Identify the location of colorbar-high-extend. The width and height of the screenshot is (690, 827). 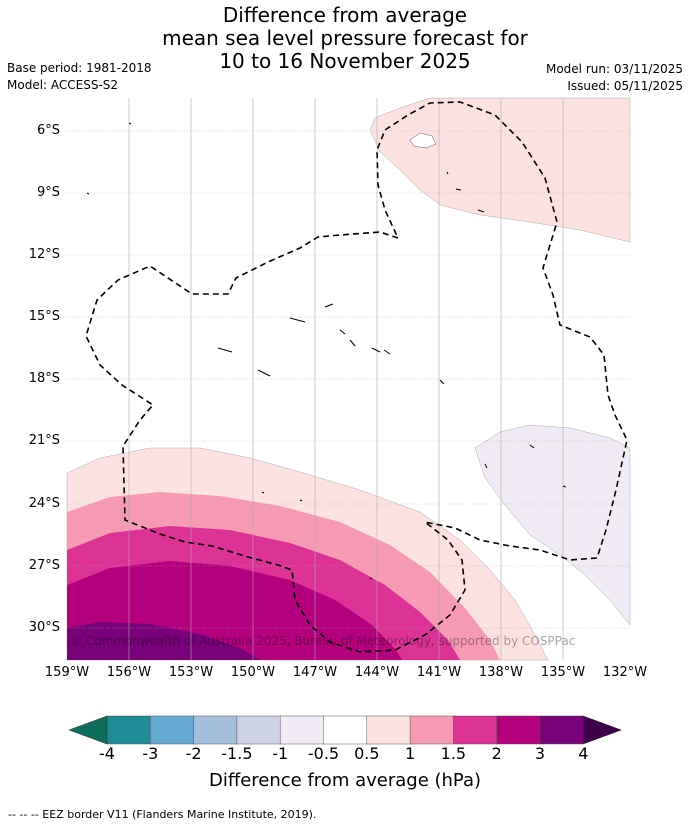
(603, 730).